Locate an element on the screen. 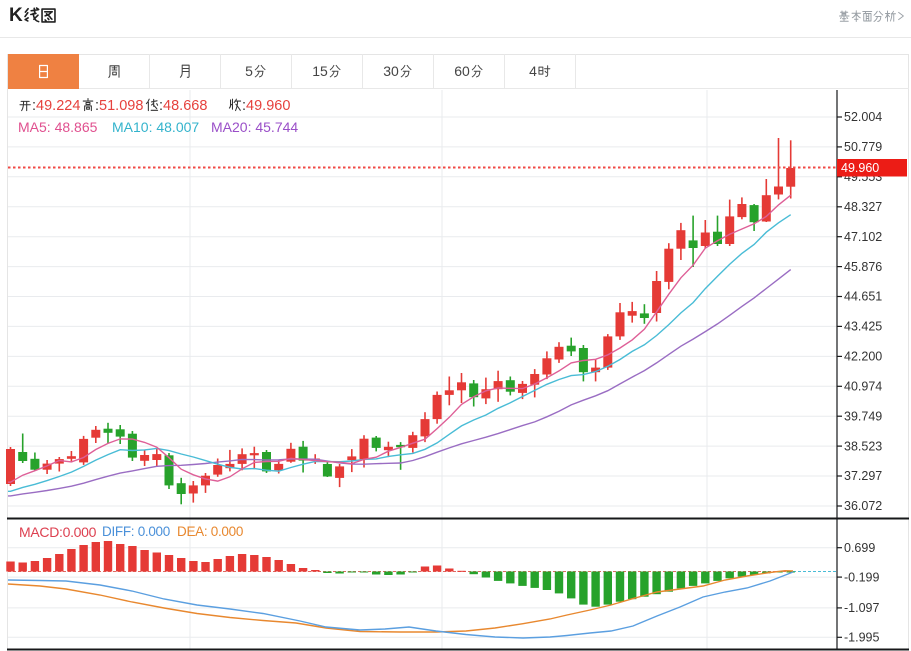 This screenshot has width=911, height=651. svg-text: 39.749 is located at coordinates (863, 416).